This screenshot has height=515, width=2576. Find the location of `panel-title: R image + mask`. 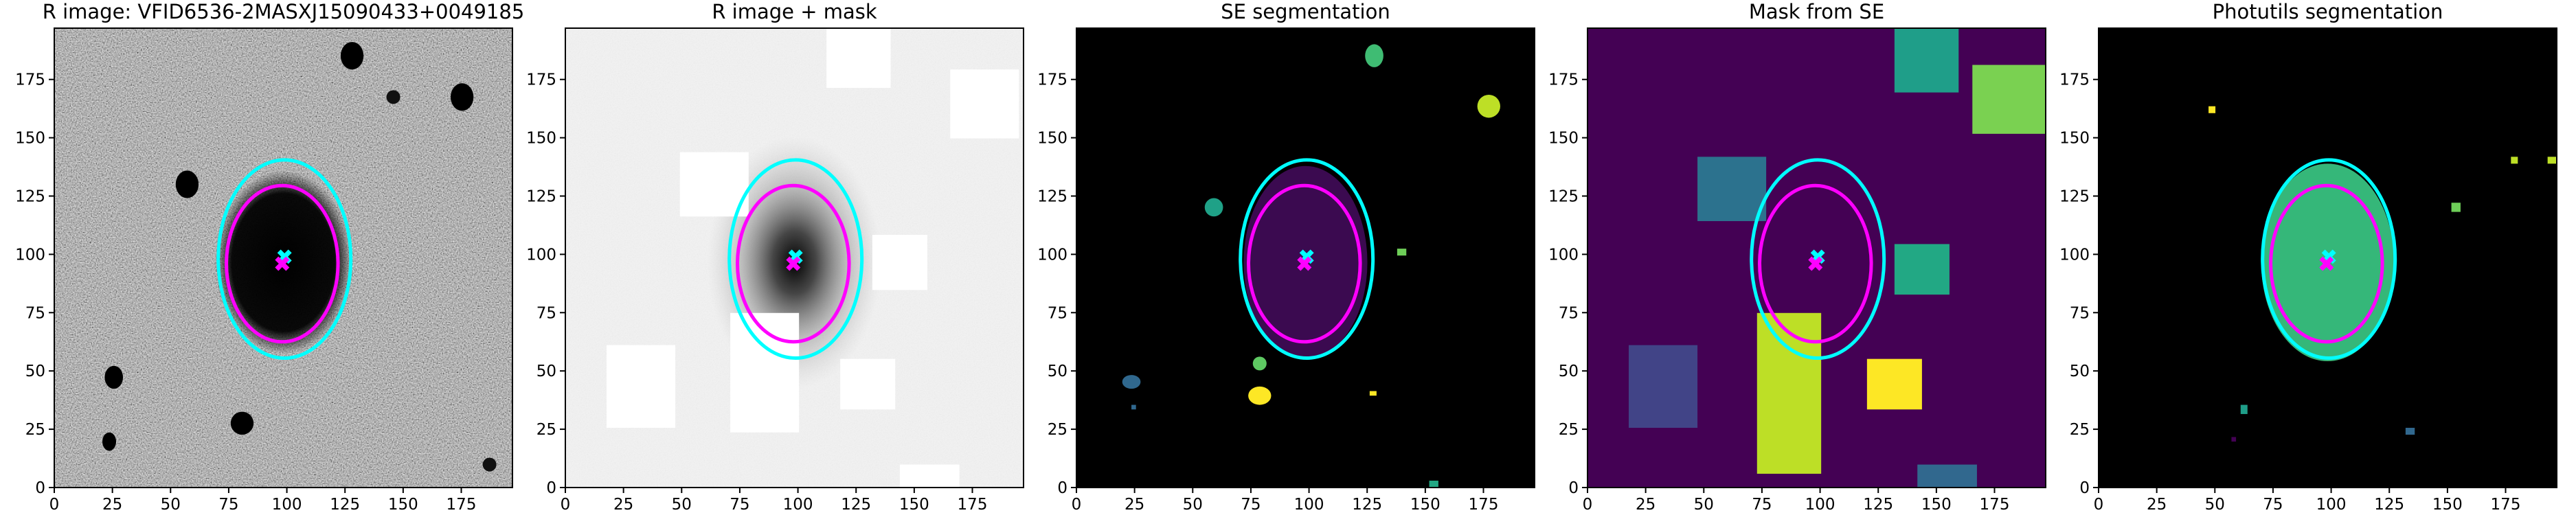

panel-title: R image + mask is located at coordinates (794, 11).